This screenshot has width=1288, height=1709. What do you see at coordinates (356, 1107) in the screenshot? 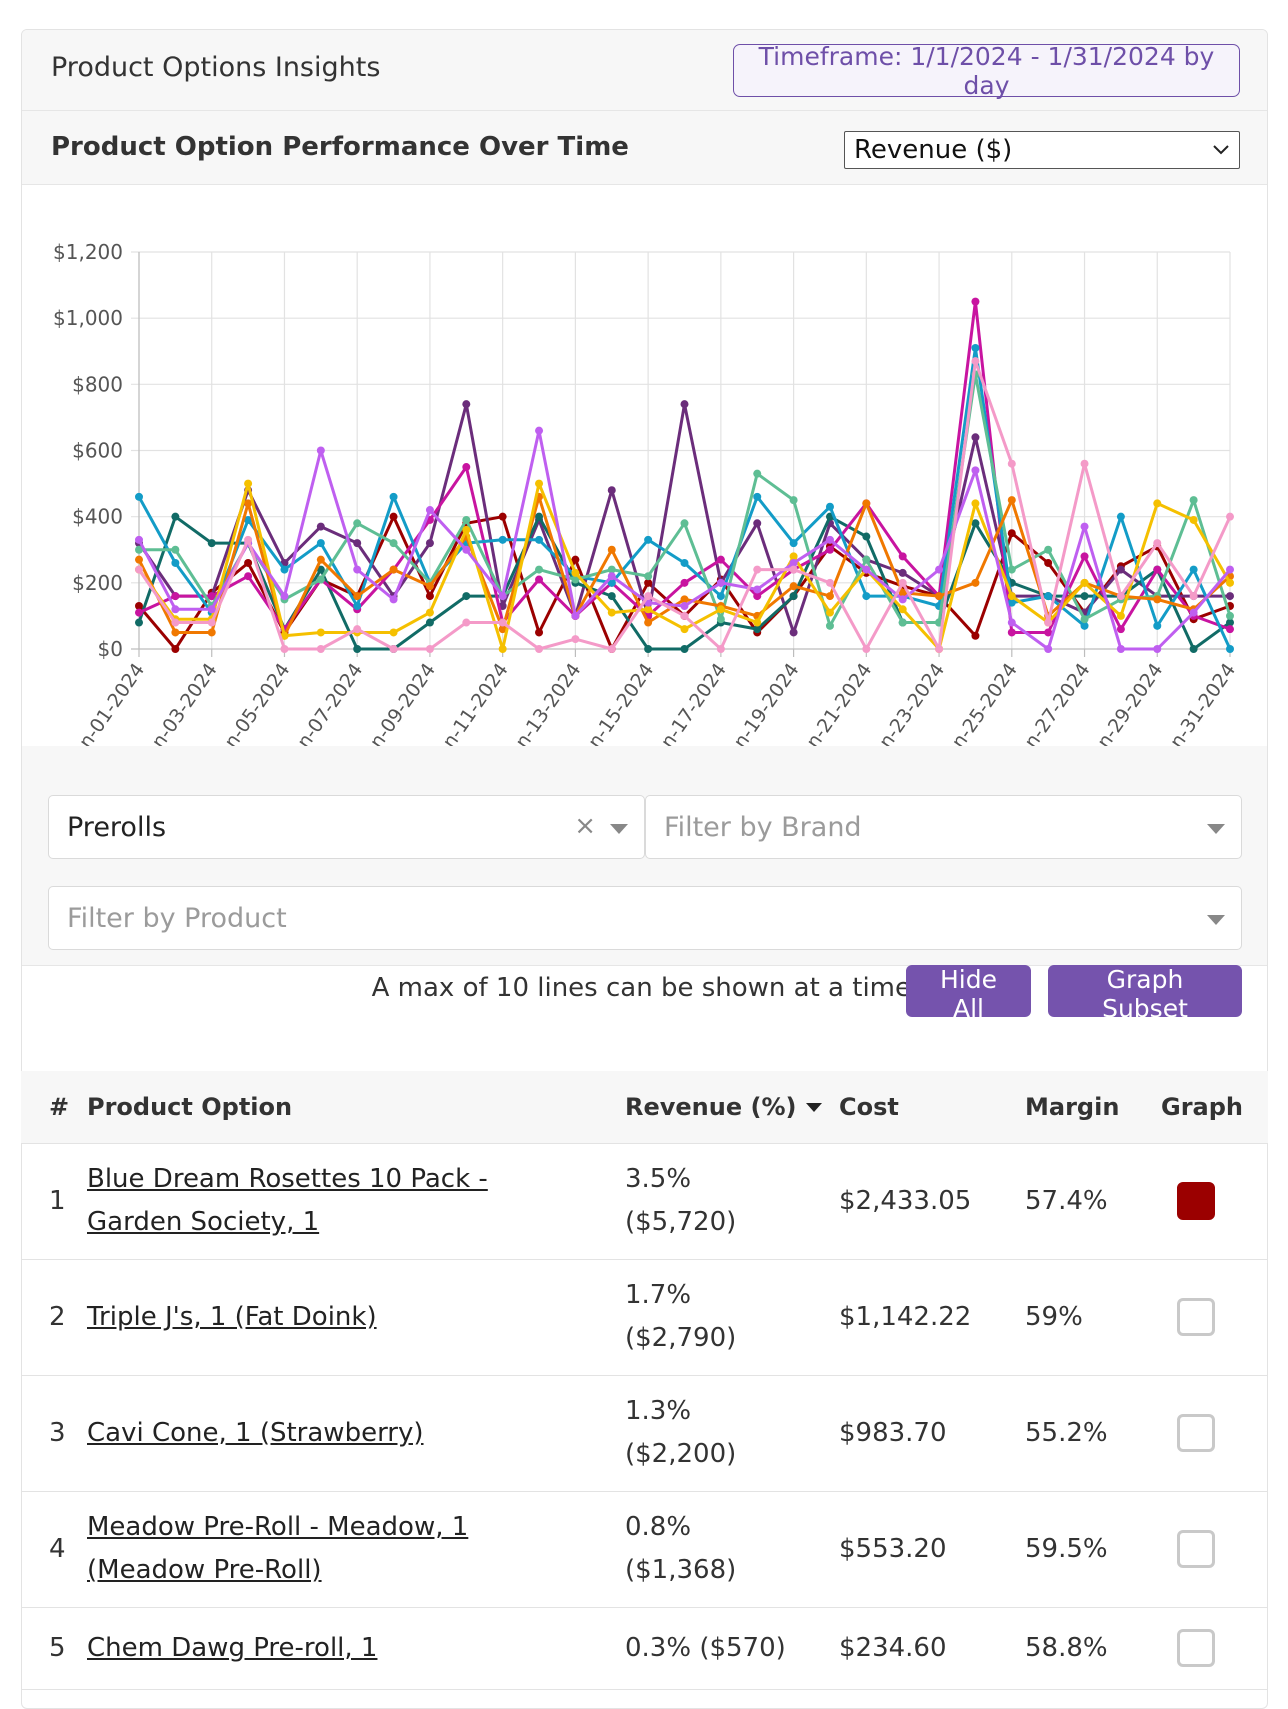
I see `col-header-option: Product Option` at bounding box center [356, 1107].